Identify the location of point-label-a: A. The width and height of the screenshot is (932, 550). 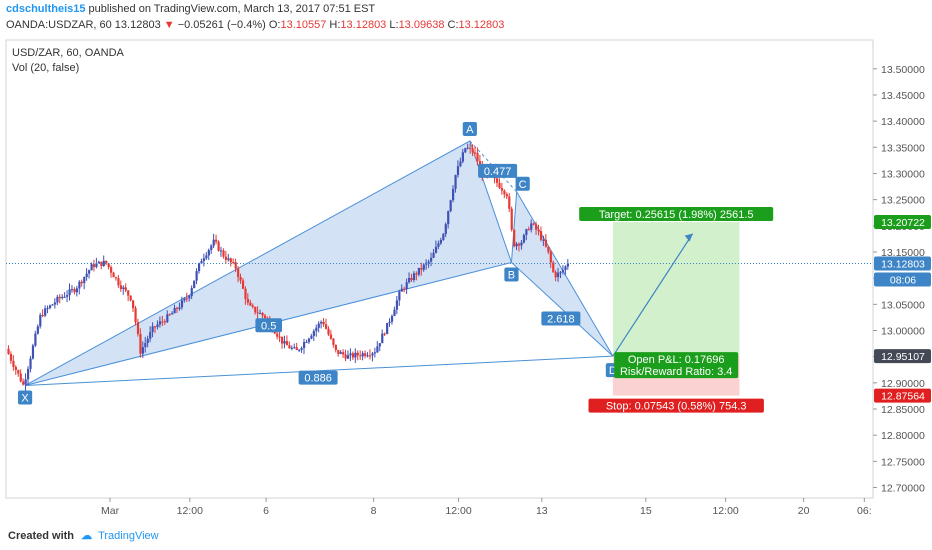
(470, 130).